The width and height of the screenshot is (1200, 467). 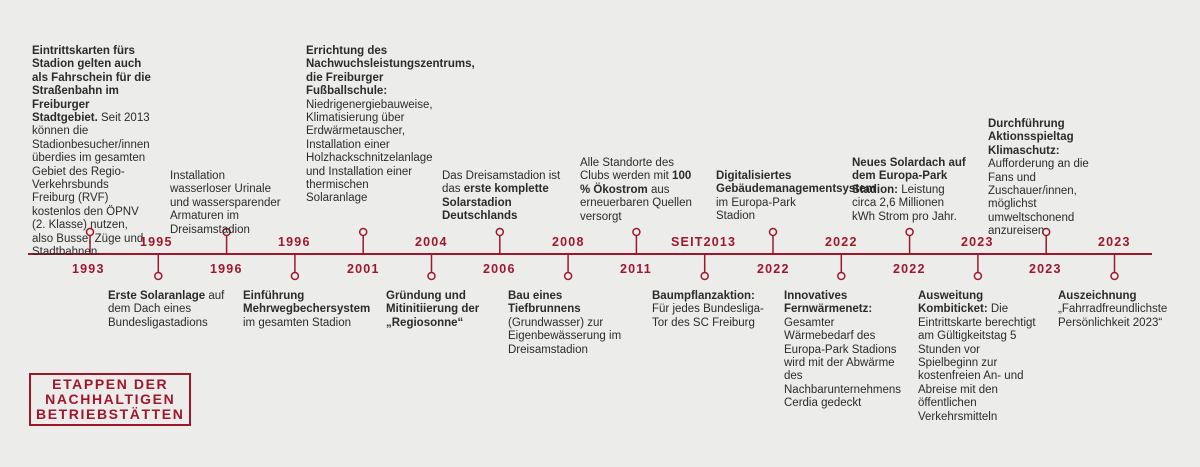 What do you see at coordinates (708, 316) in the screenshot?
I see `event-seit2013-text: Für jedes Bundesliga-Tor des SC Freiburg` at bounding box center [708, 316].